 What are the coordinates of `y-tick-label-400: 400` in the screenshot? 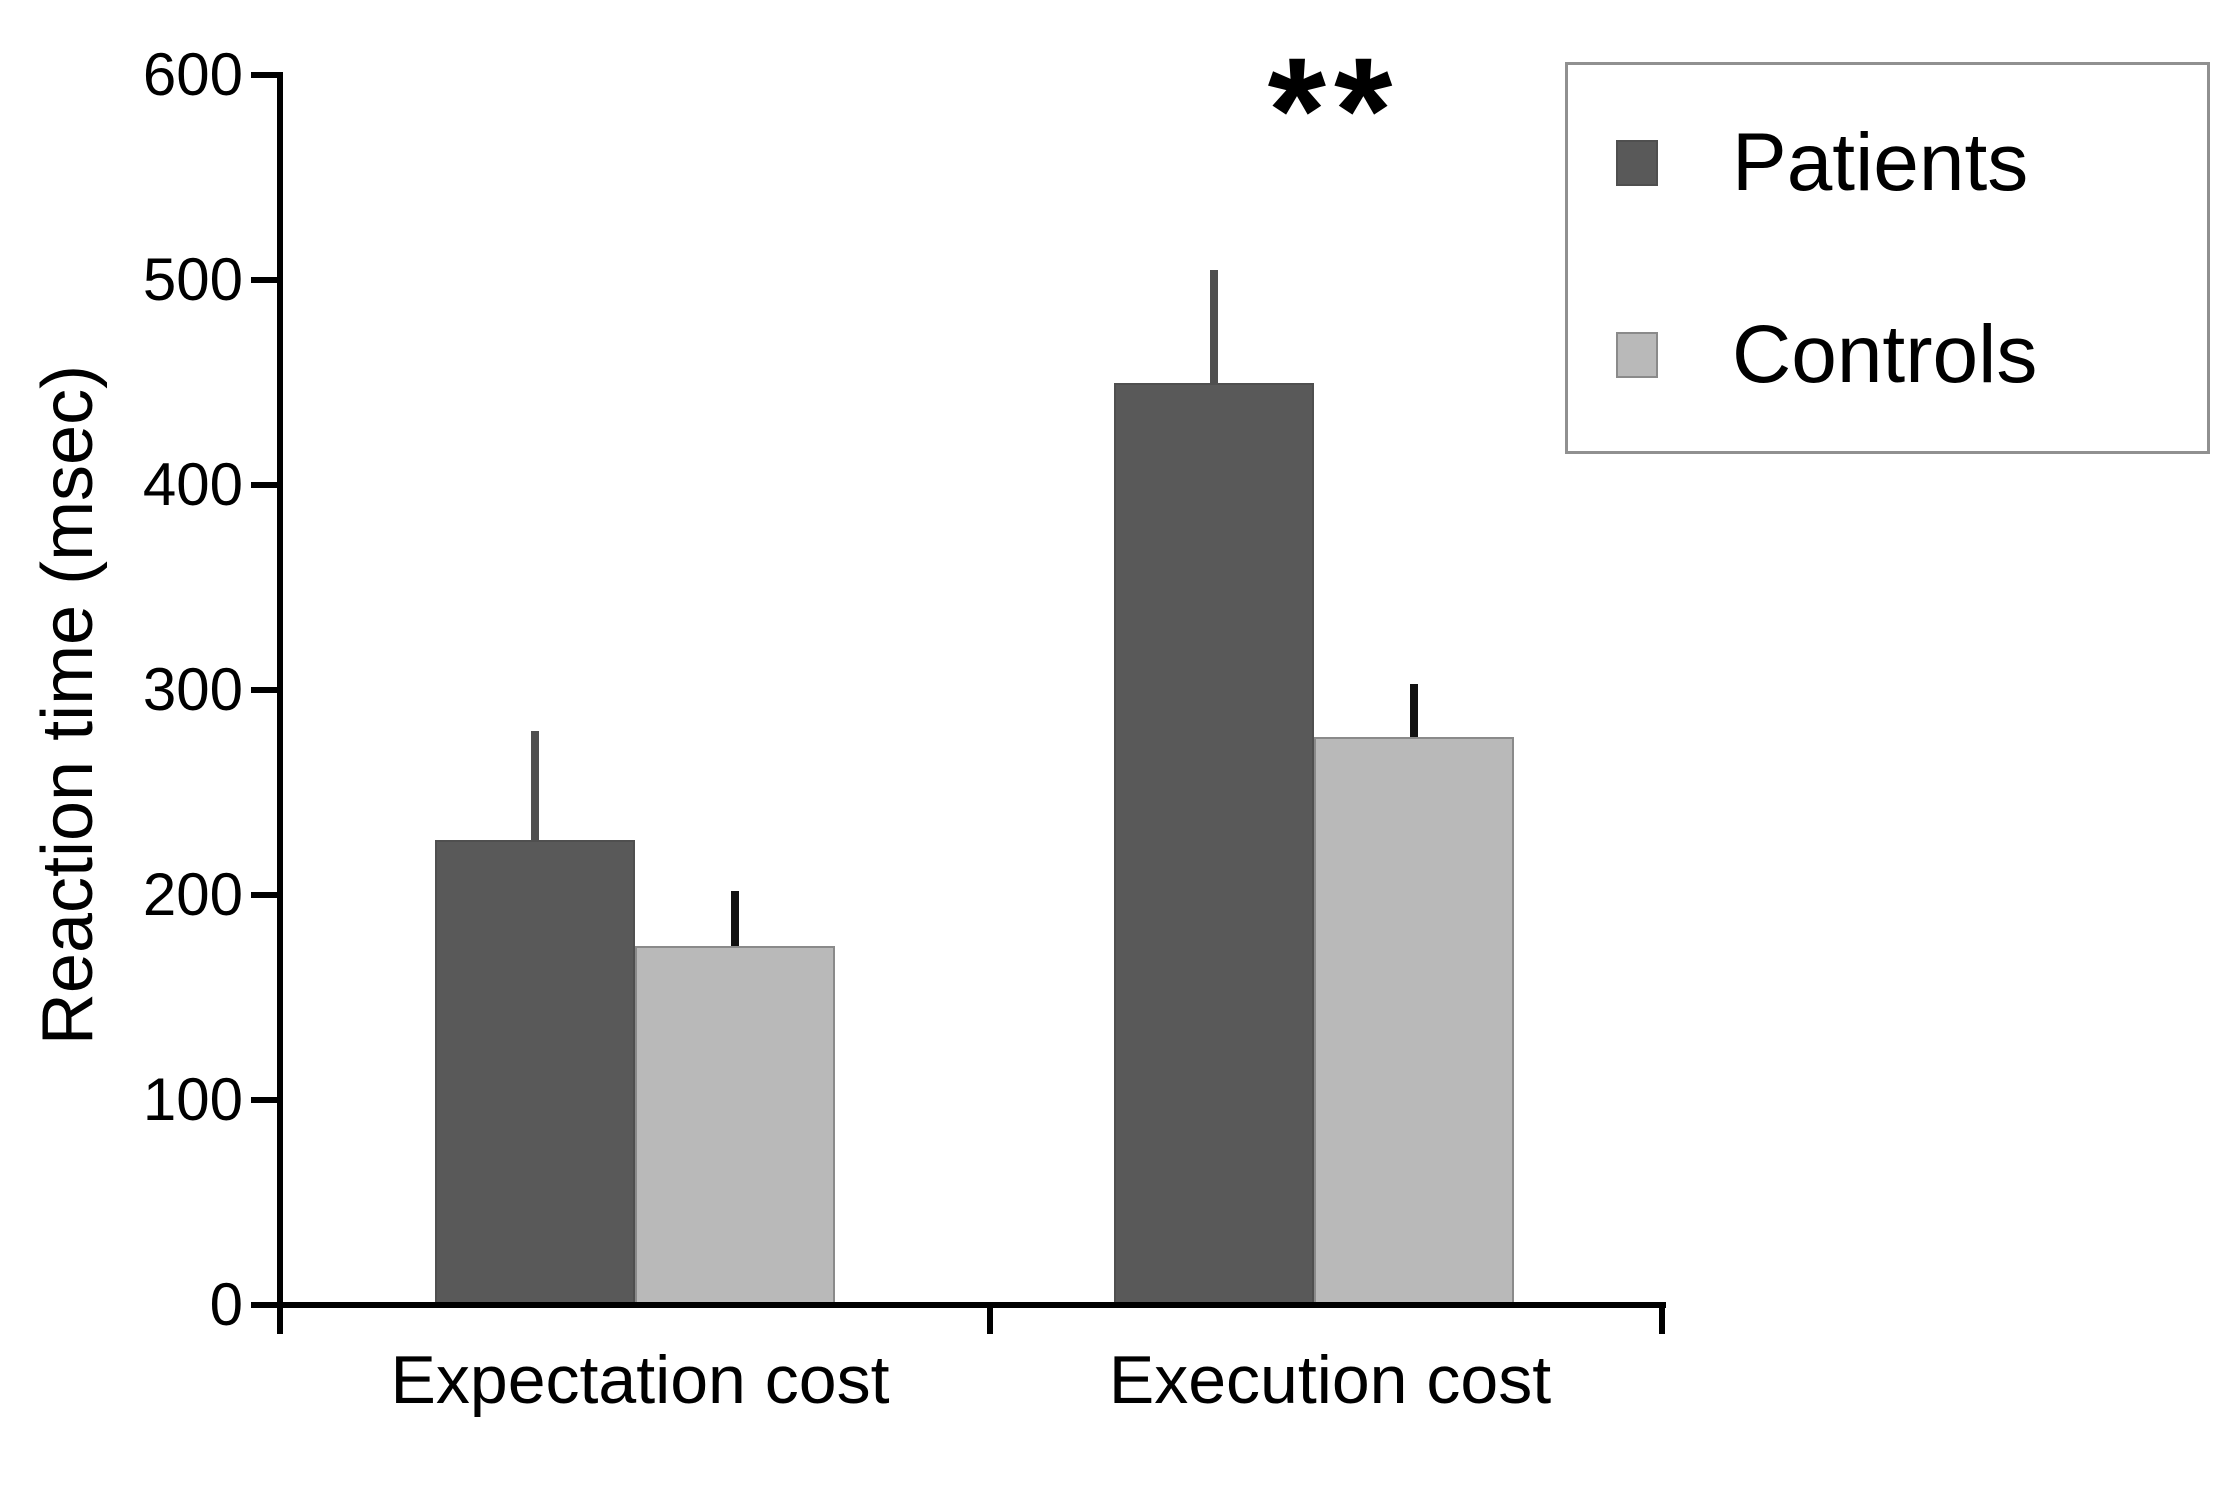 It's located at (192, 484).